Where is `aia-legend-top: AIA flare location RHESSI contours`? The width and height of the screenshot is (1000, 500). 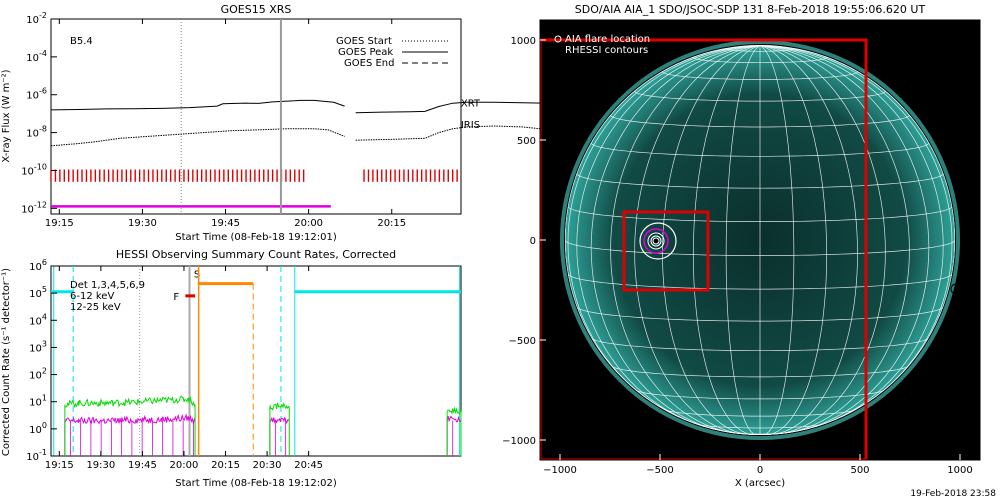 aia-legend-top: AIA flare location RHESSI contours is located at coordinates (602, 45).